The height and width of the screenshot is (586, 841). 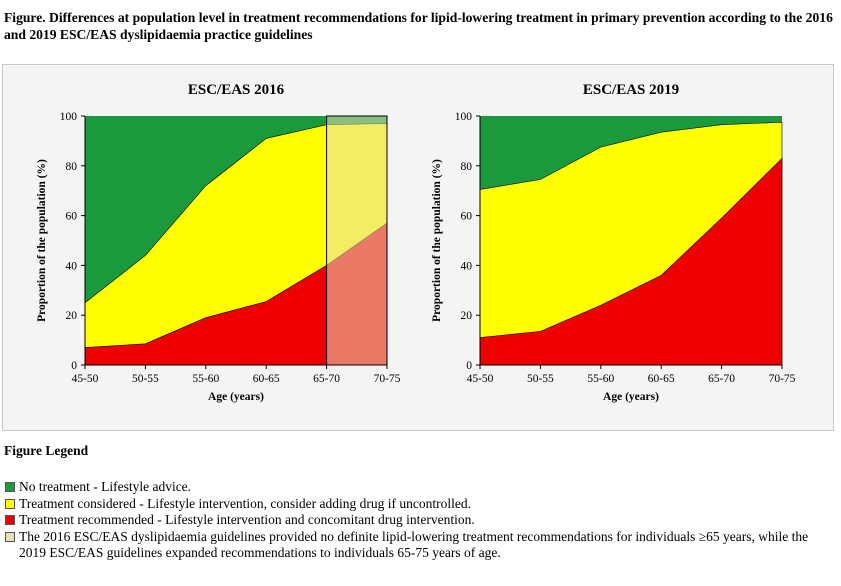 I want to click on chart2-x-tick-label: 60-65, so click(x=661, y=379).